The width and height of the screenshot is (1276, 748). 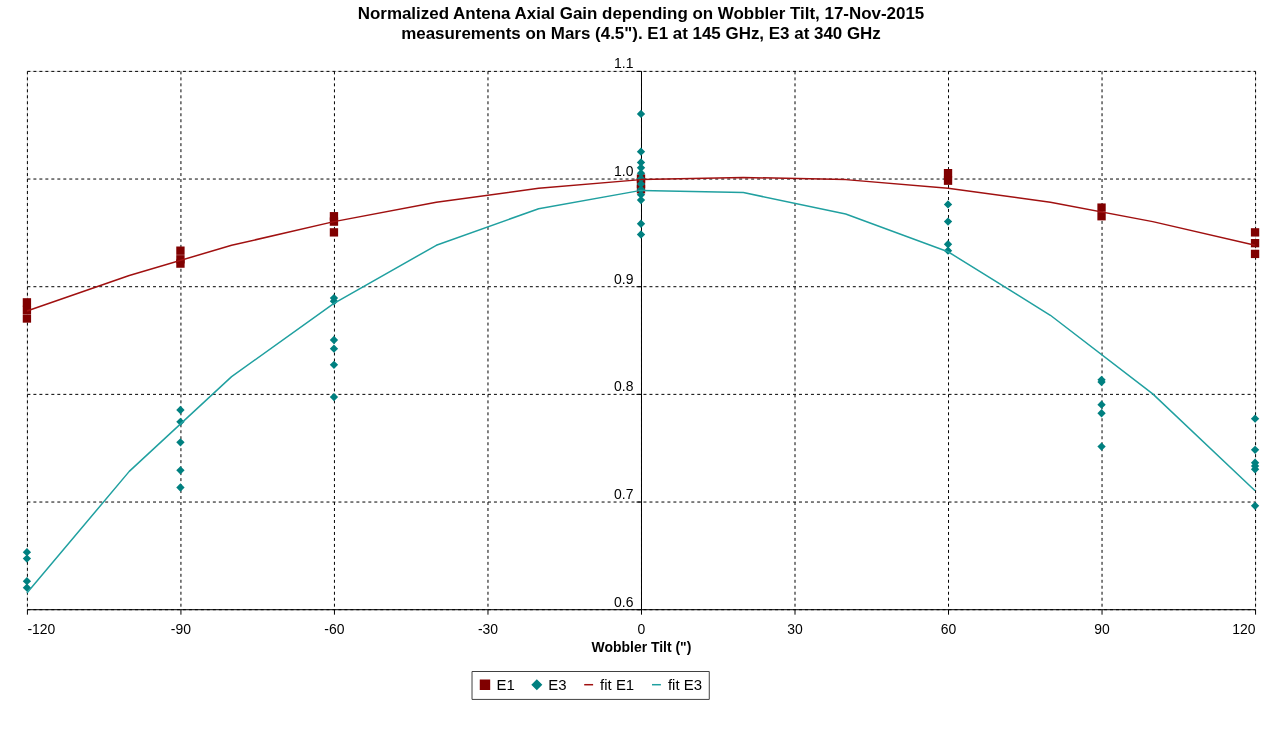 I want to click on x-tick-label: 90, so click(x=1102, y=628).